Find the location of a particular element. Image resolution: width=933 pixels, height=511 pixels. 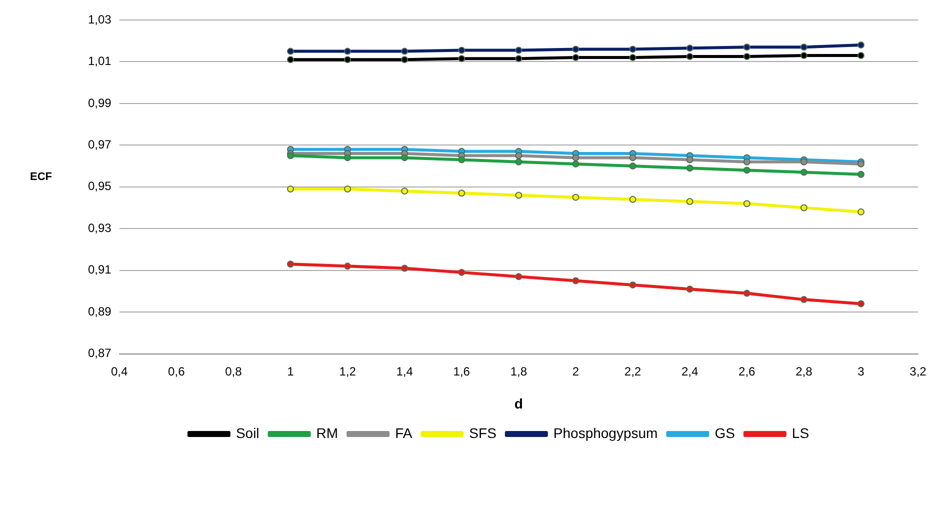

legend-label: RM is located at coordinates (327, 432).